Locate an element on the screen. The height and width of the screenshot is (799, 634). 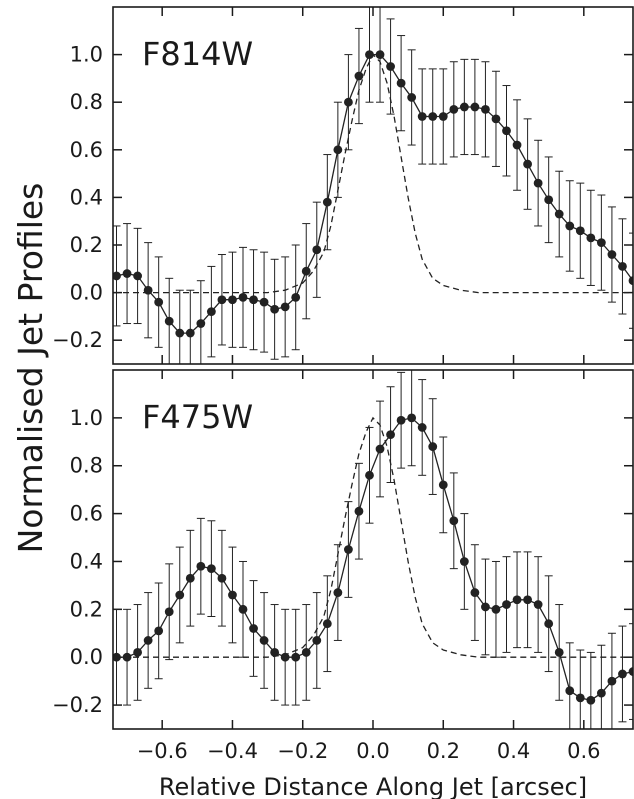
filter-label: F814W is located at coordinates (197, 54).